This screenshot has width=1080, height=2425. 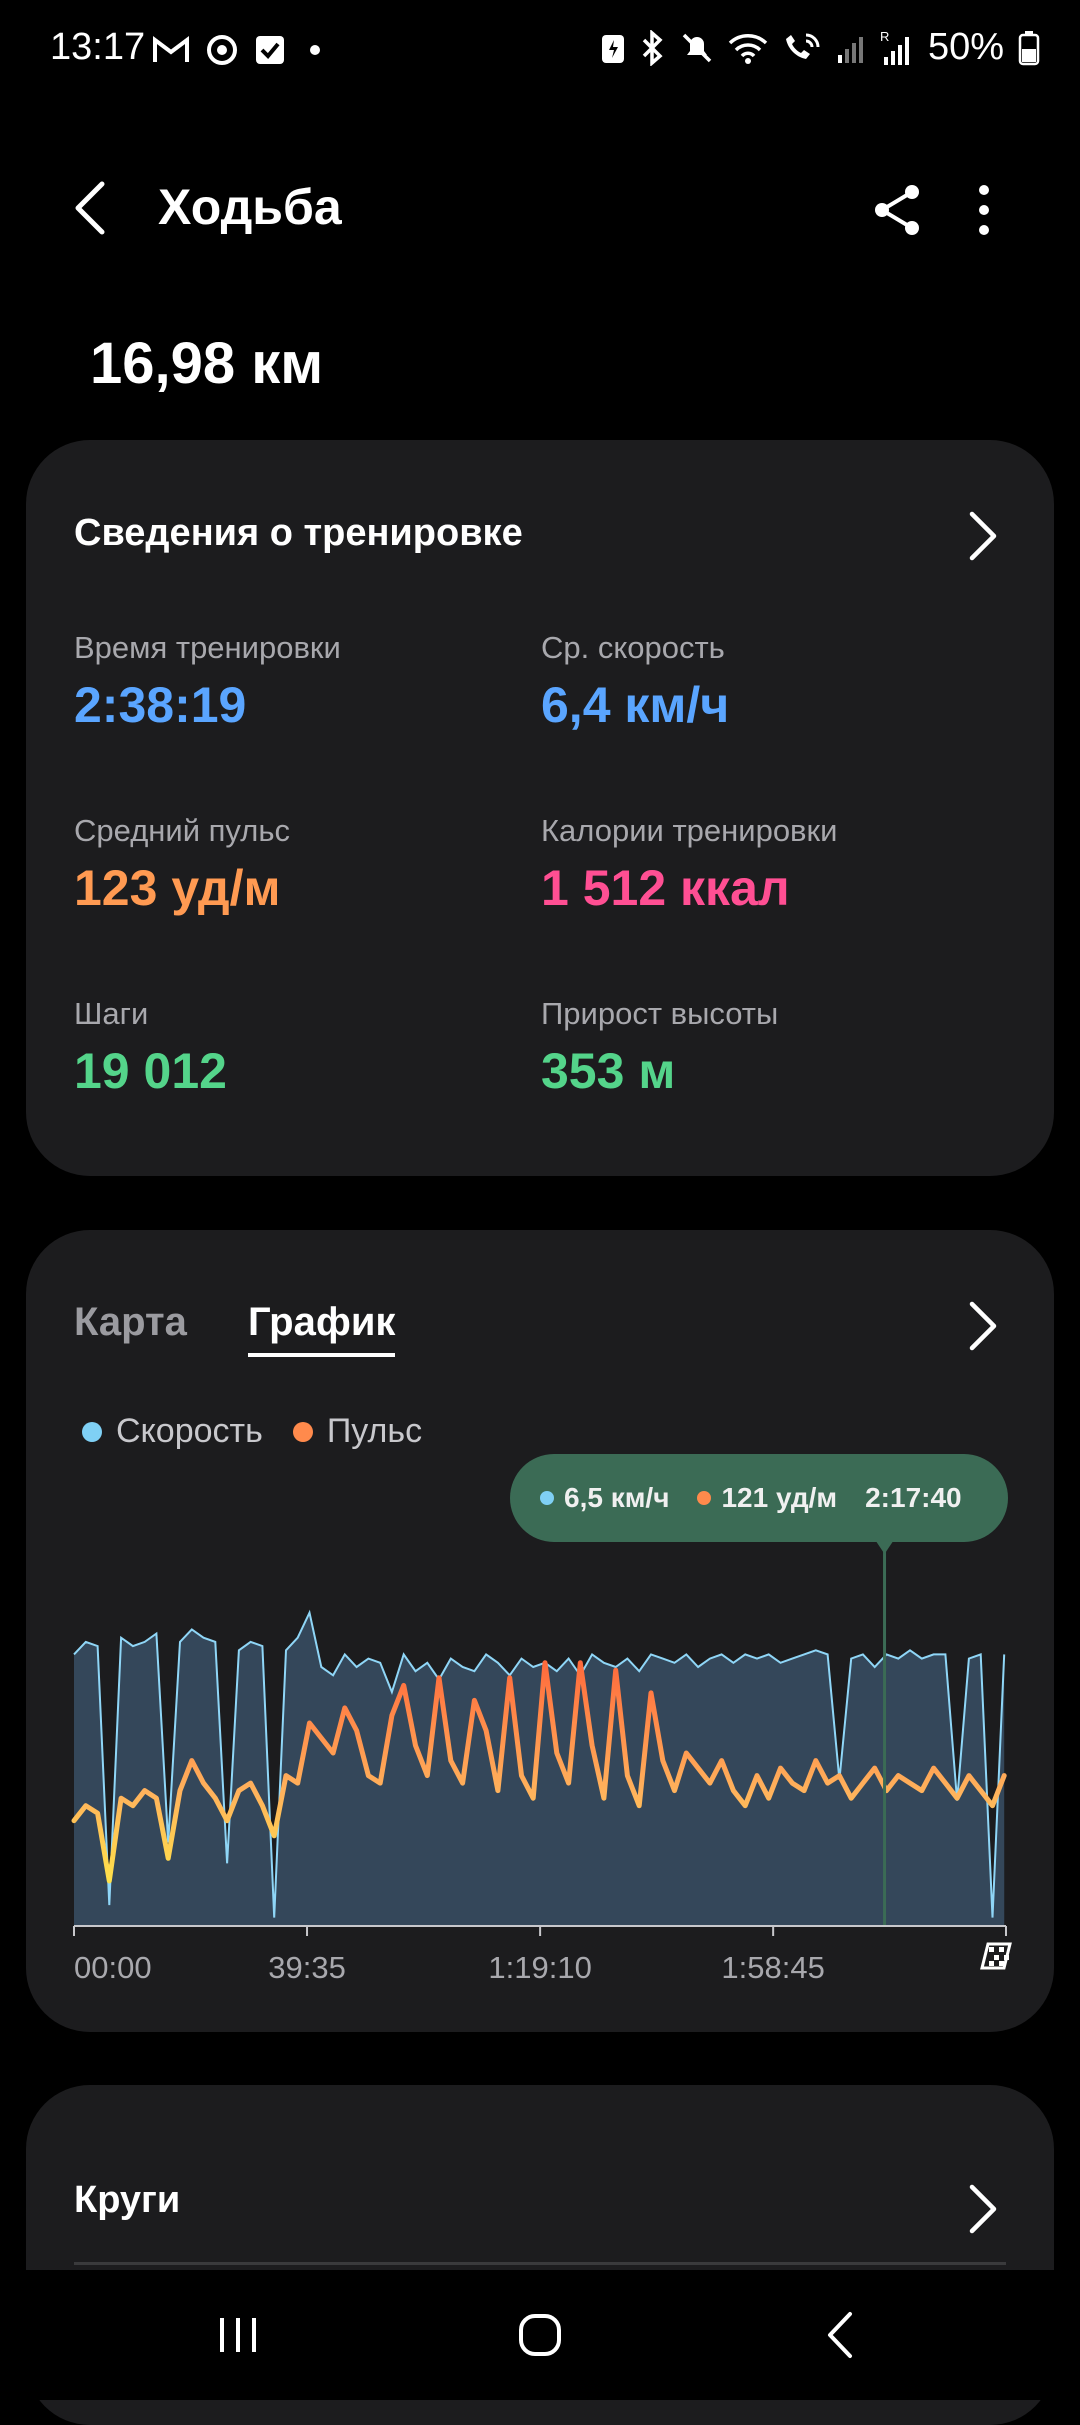 What do you see at coordinates (189, 1431) in the screenshot?
I see `legend-speed-label: Скорость` at bounding box center [189, 1431].